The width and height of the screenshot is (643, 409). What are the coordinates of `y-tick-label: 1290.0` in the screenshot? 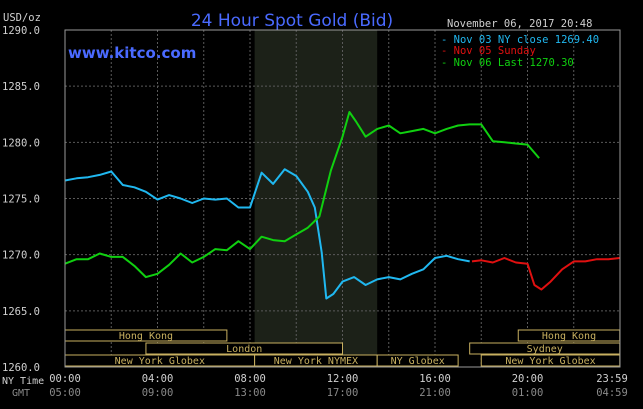 It's located at (21, 31).